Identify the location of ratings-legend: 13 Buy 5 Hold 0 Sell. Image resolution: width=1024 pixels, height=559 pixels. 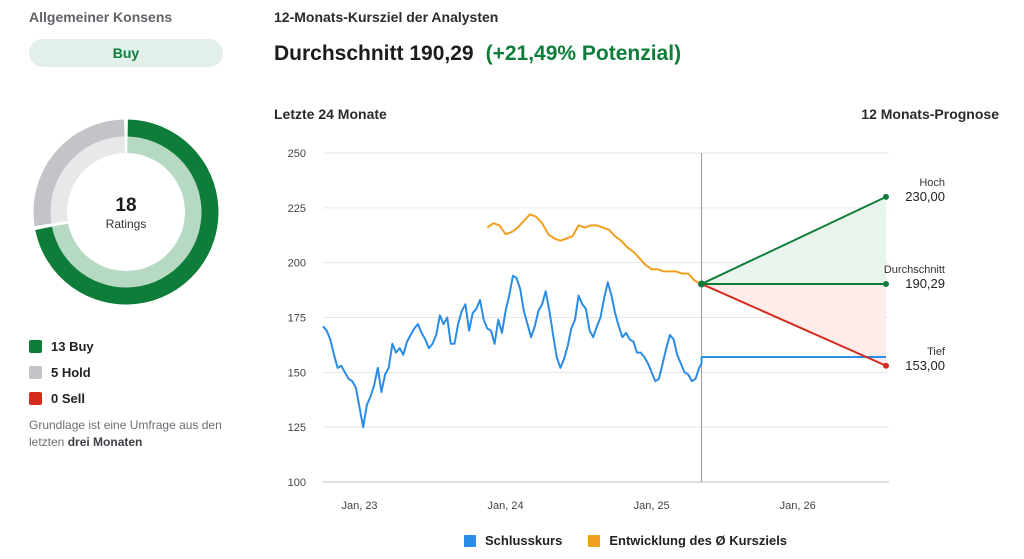
(61, 372).